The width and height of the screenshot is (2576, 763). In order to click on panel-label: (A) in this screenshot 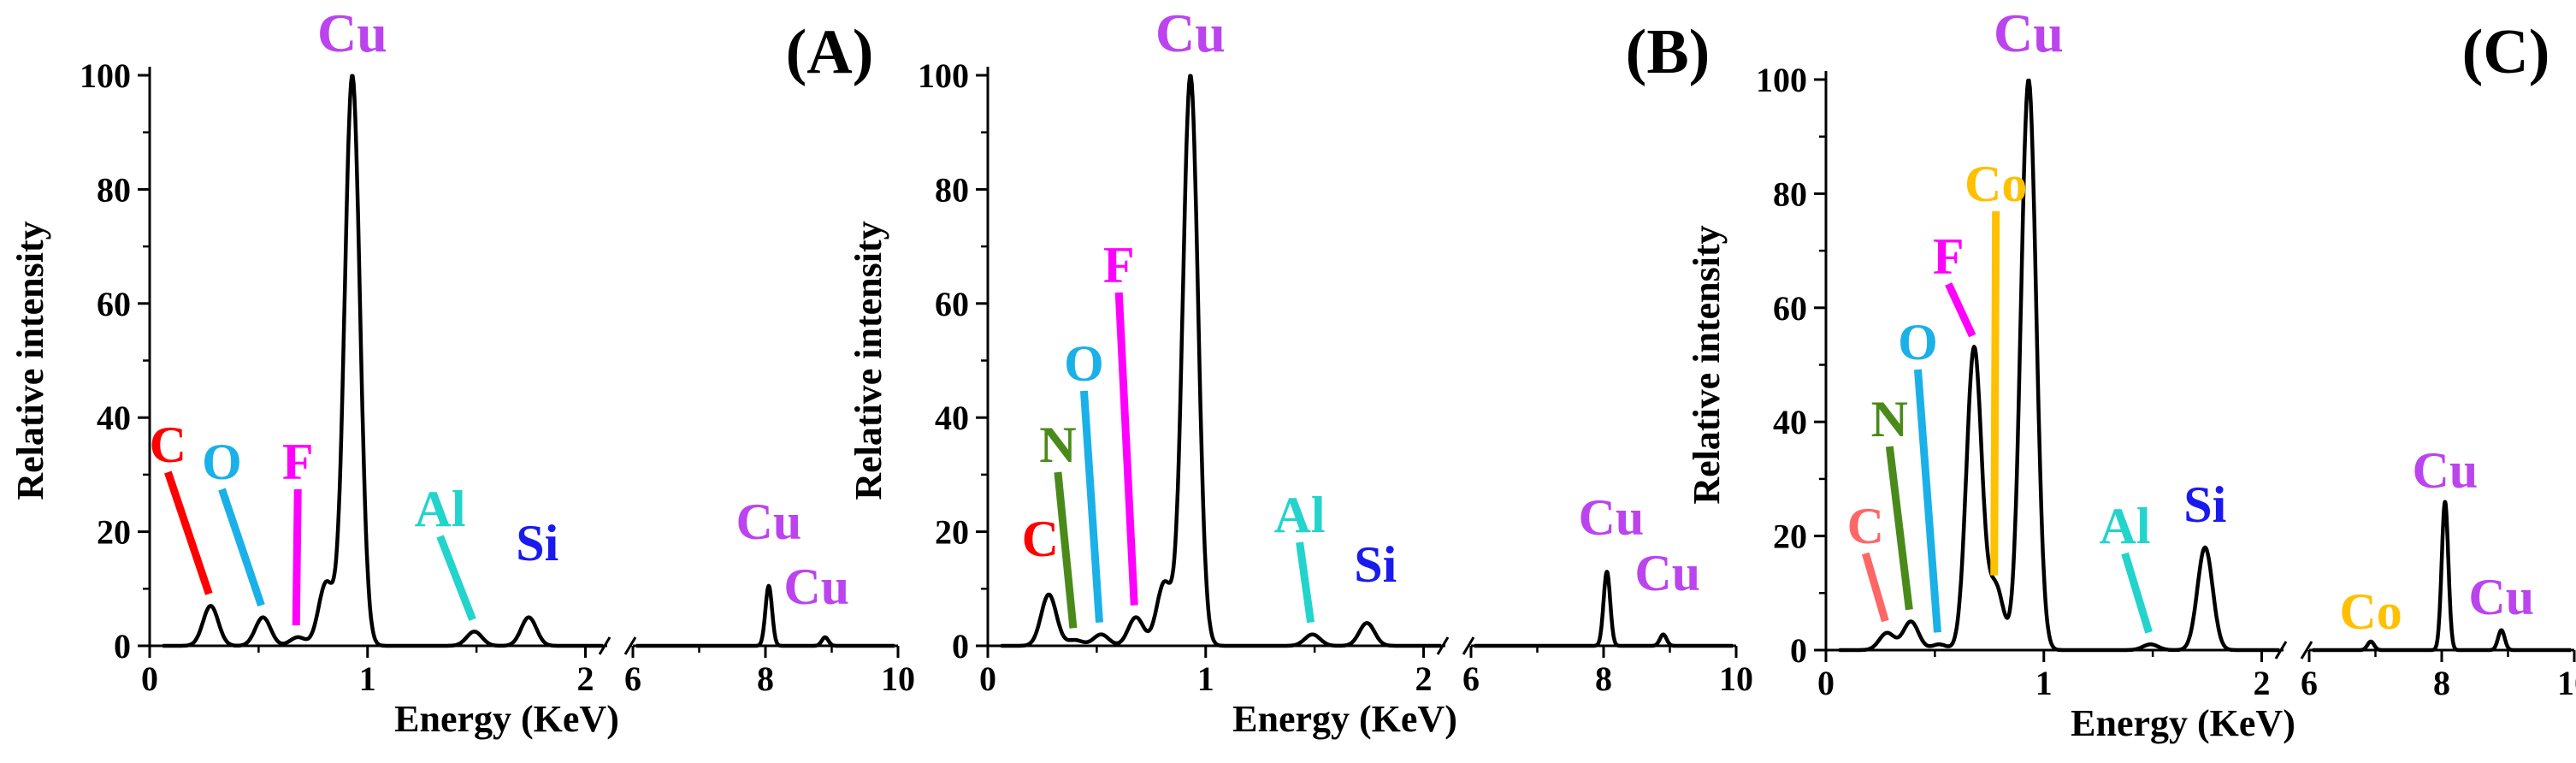, I will do `click(830, 52)`.